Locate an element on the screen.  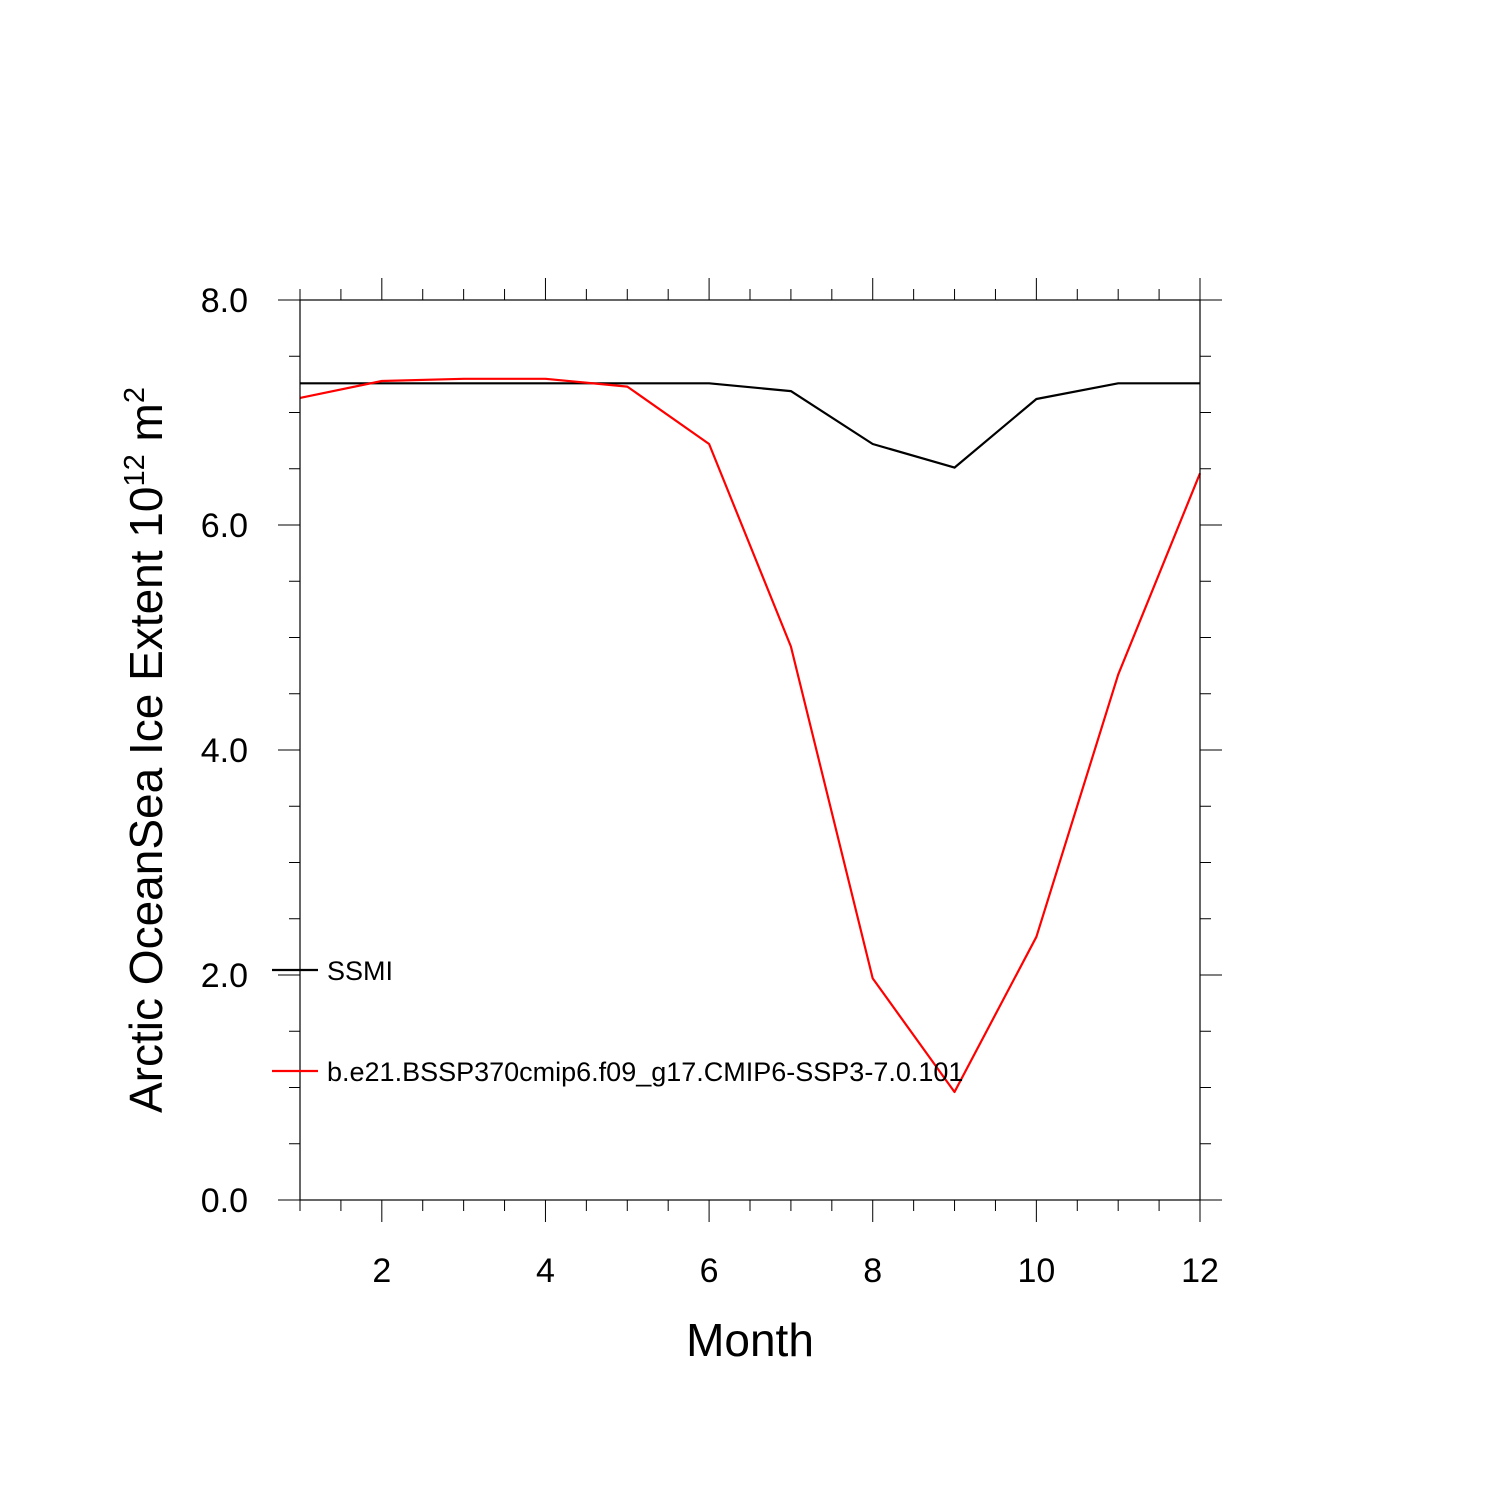
y-axis-title-main: Arctic OceanSea Ice Extent 10 is located at coordinates (146, 800).